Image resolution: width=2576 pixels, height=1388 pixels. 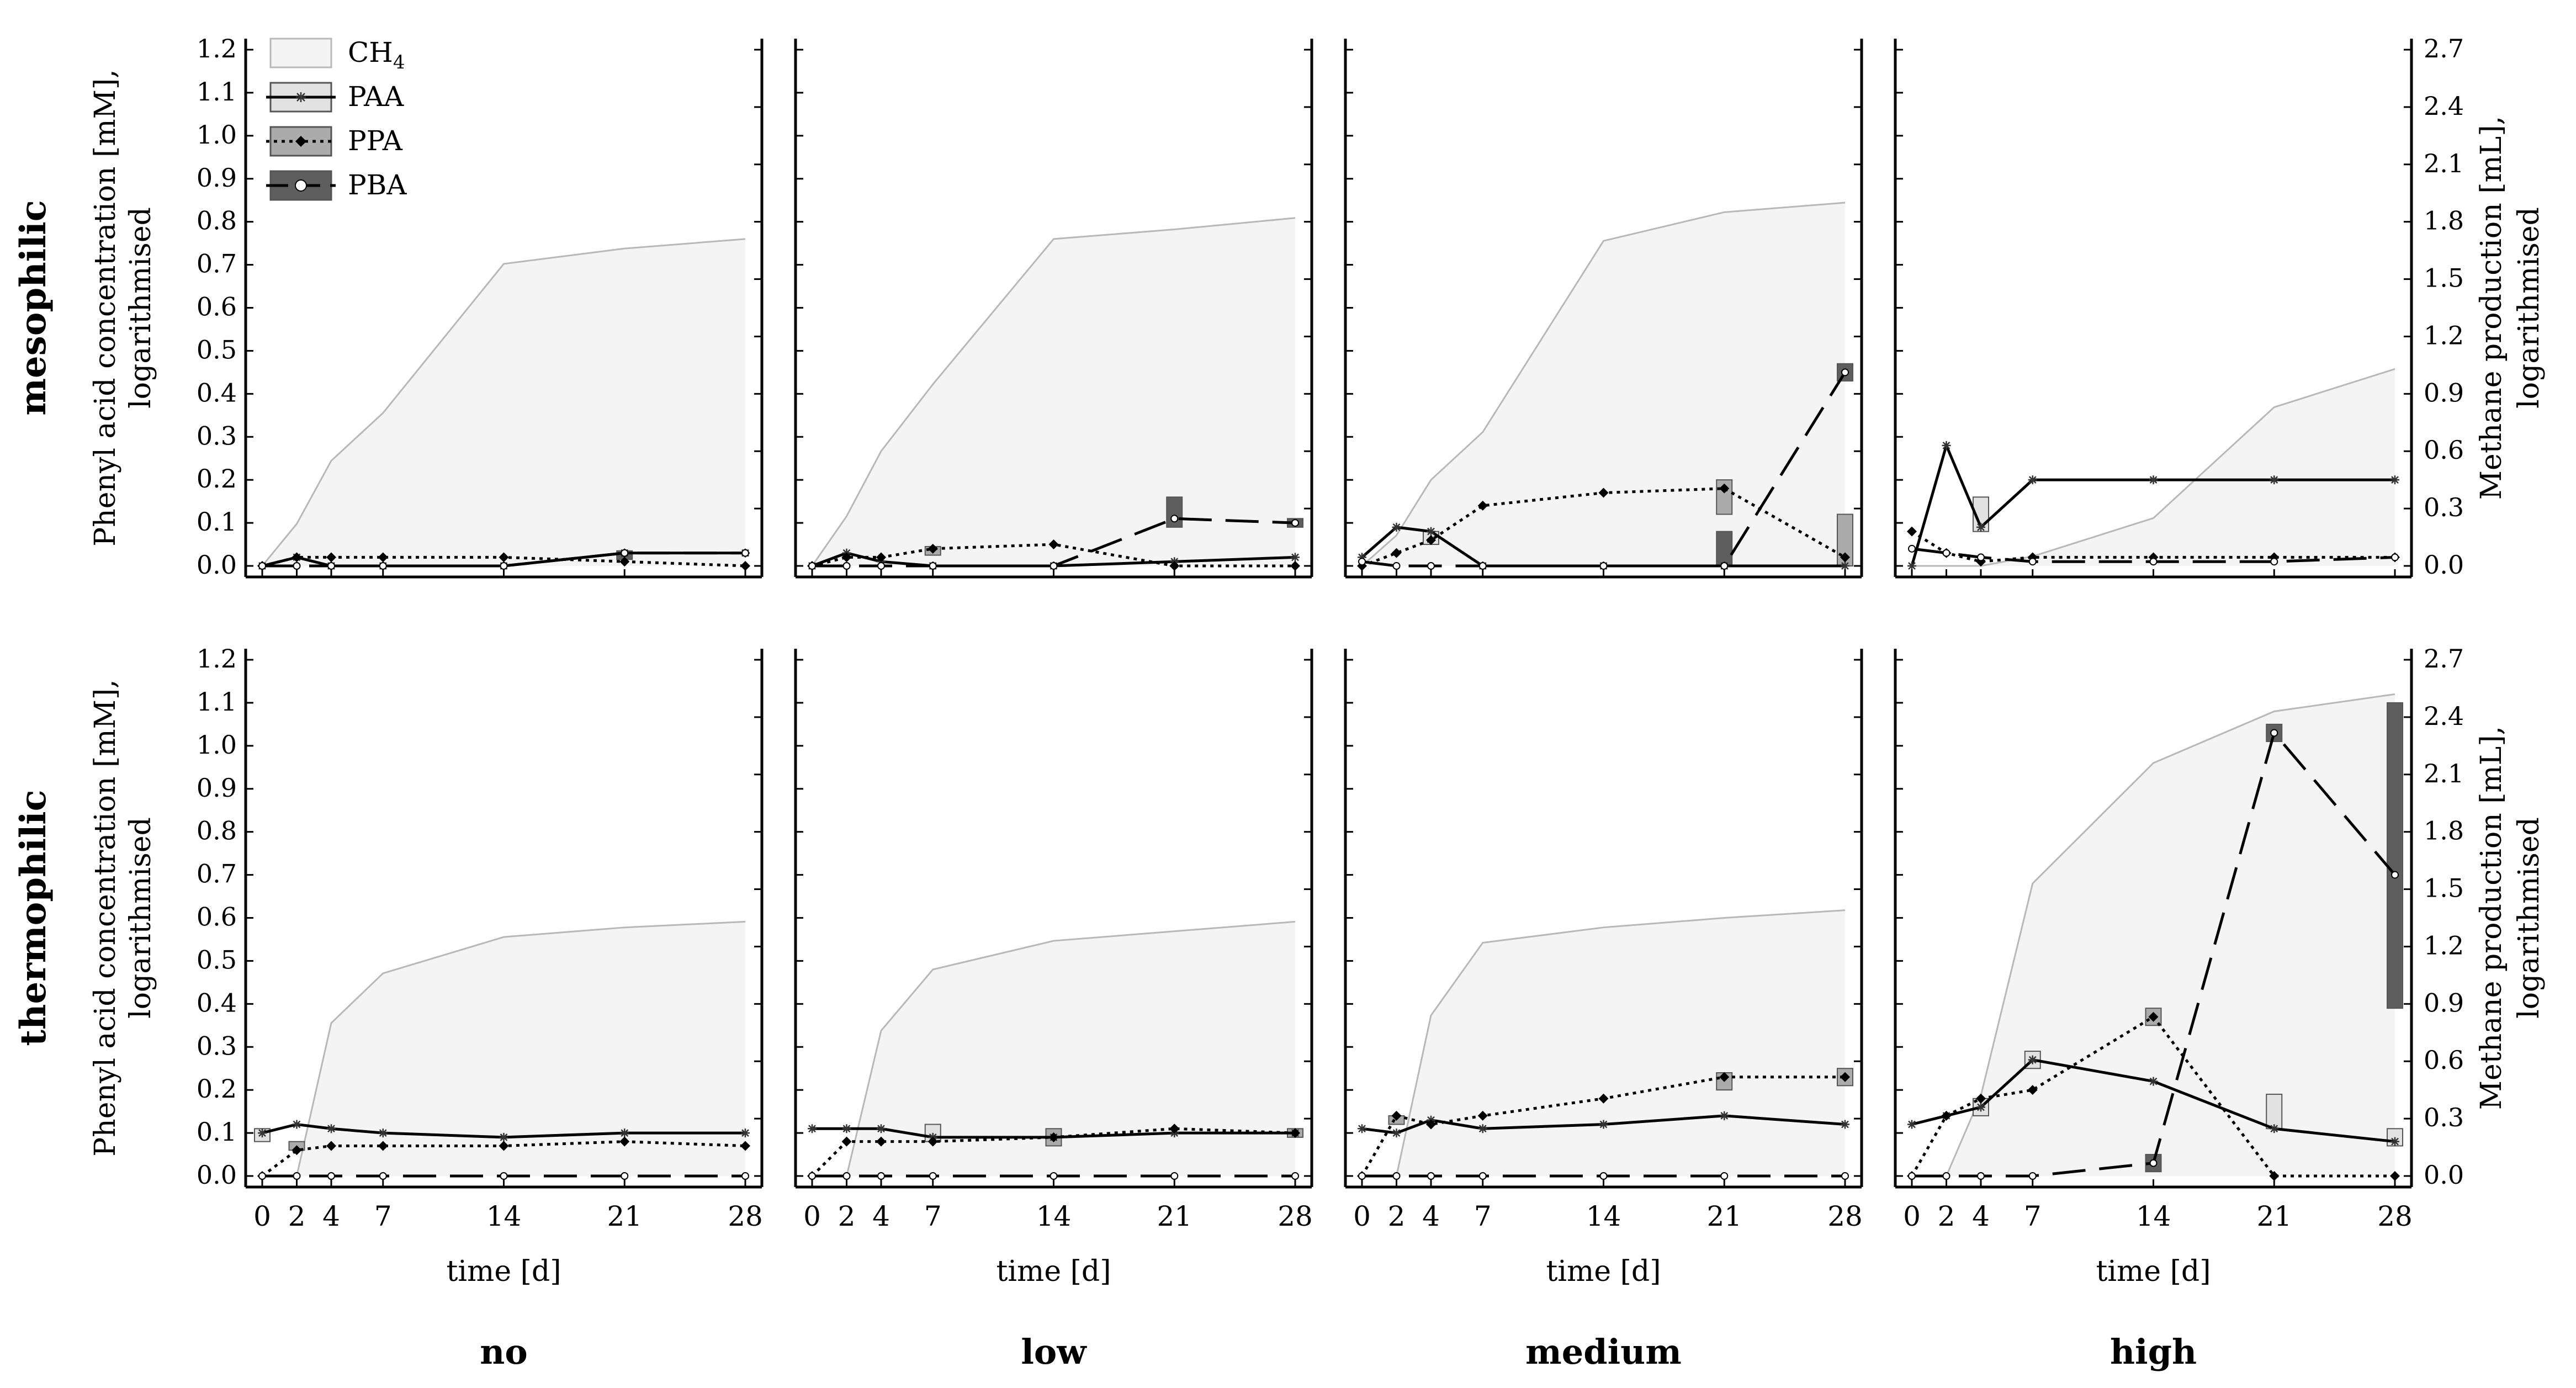 What do you see at coordinates (480, 307) in the screenshot?
I see `panel-mesophilic-no: 0.0 0.1 0.2 0.3 0.4 0.5 0.6 0.7 0.8 0.9 1.0 1.1 1.2` at bounding box center [480, 307].